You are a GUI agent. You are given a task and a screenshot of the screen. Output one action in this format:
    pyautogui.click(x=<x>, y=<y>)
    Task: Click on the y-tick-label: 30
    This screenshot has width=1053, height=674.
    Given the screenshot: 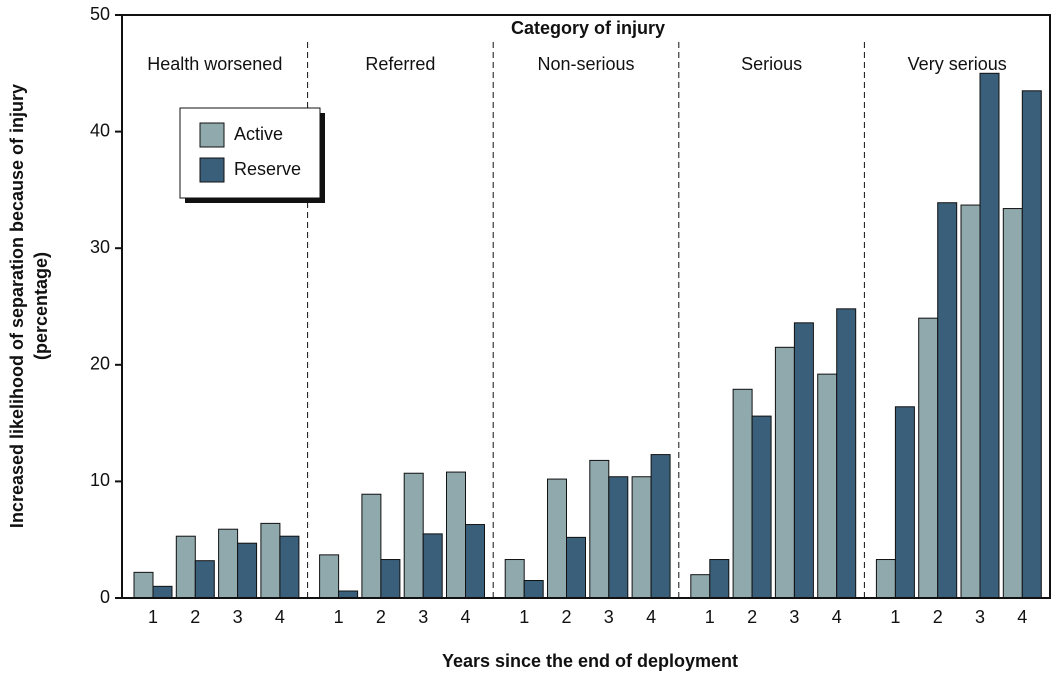 What is the action you would take?
    pyautogui.click(x=100, y=247)
    